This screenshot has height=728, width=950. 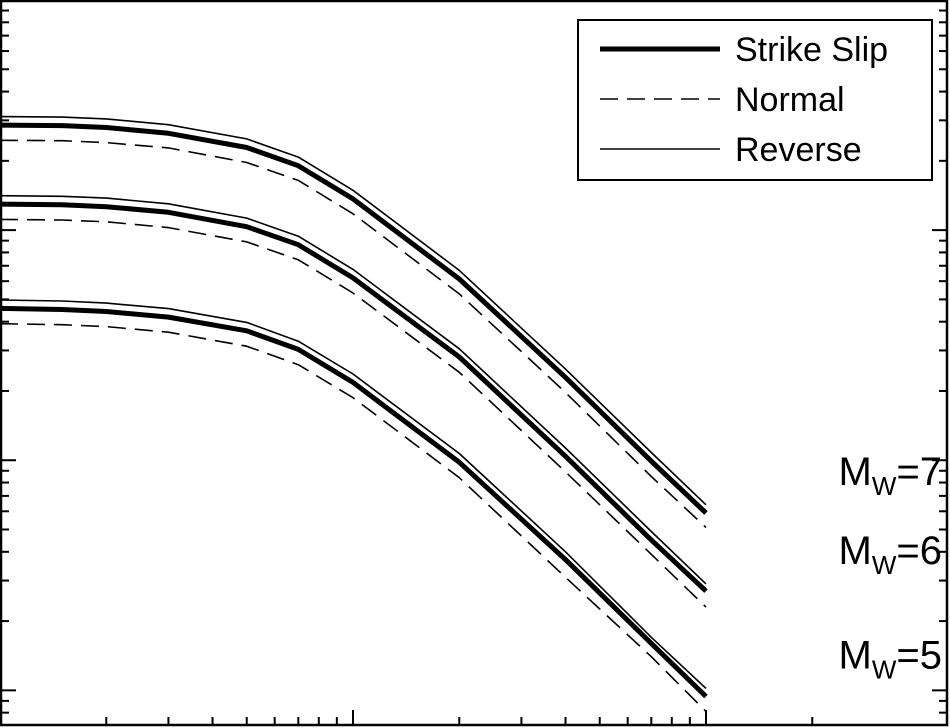 I want to click on magnitude-label-1: MW=7, so click(x=890, y=475).